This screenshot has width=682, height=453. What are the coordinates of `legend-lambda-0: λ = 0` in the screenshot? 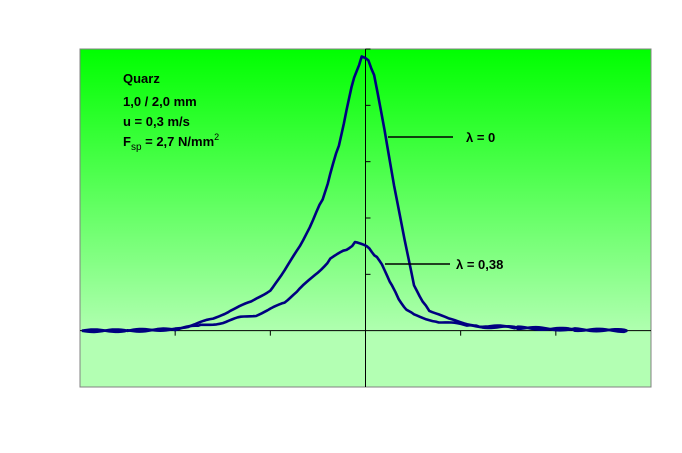 It's located at (441, 137).